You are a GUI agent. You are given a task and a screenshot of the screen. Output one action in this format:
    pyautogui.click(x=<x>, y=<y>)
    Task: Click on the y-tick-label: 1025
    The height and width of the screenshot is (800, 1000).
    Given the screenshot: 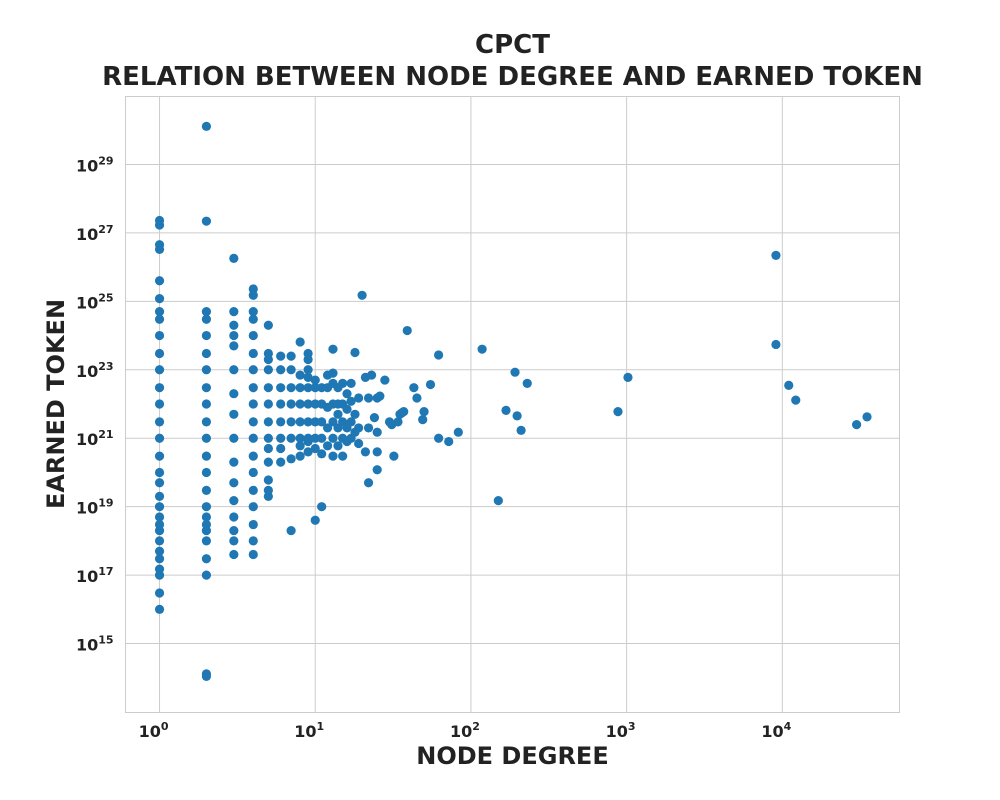 What is the action you would take?
    pyautogui.click(x=95, y=301)
    